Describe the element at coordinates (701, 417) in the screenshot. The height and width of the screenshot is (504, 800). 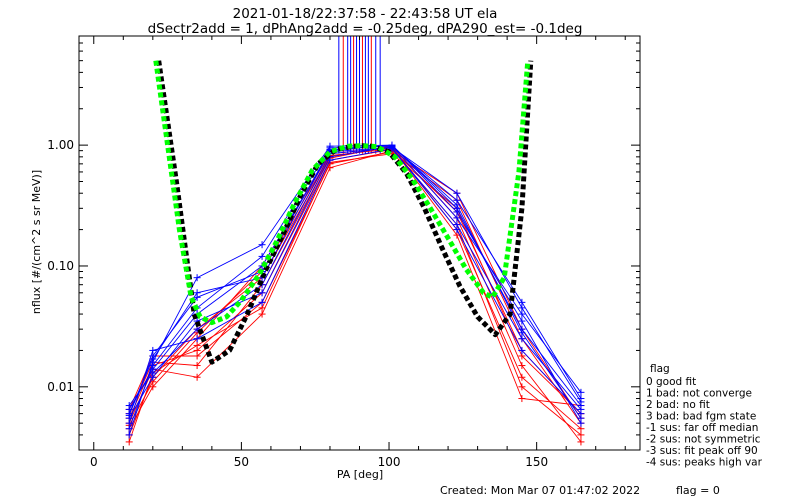
I see `legend-item: 3 bad: bad fgm state` at that location.